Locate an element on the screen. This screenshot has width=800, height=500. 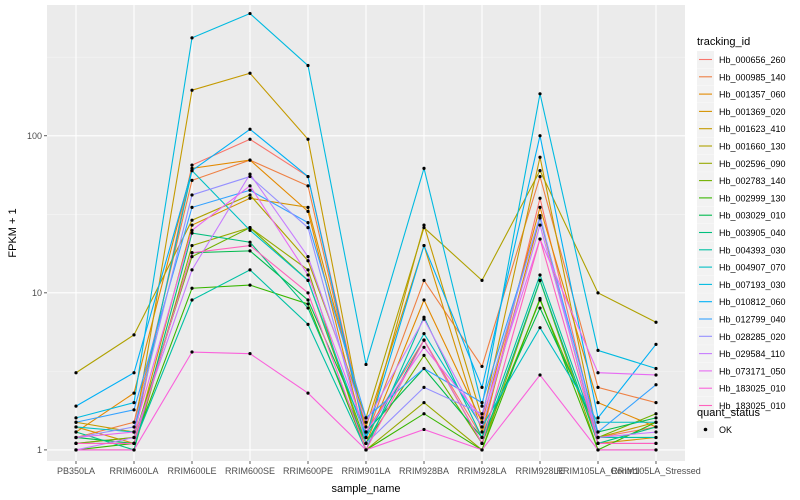
legend-label: Hb_001660_130 is located at coordinates (752, 147).